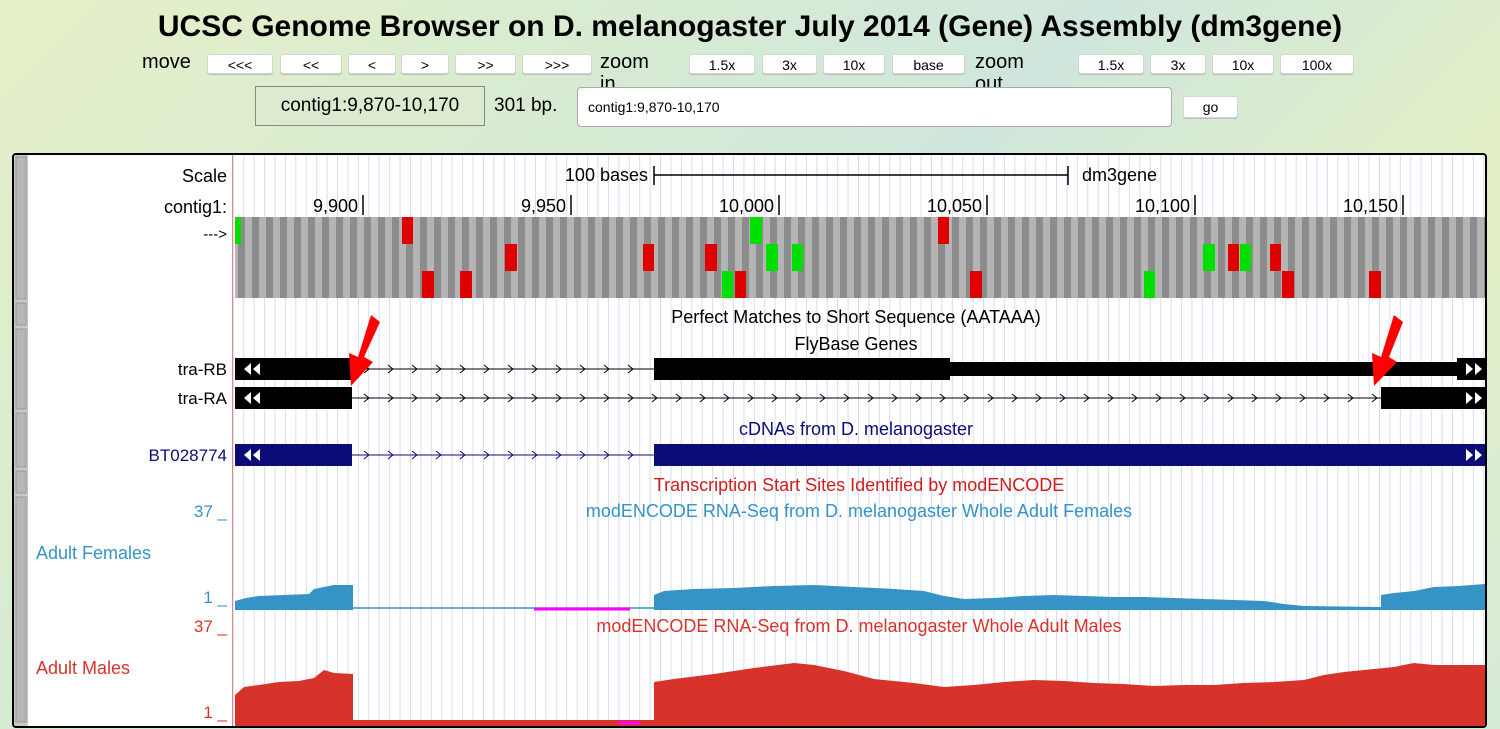 Image resolution: width=1500 pixels, height=729 pixels. What do you see at coordinates (425, 64) in the screenshot?
I see `move-right-button: >` at bounding box center [425, 64].